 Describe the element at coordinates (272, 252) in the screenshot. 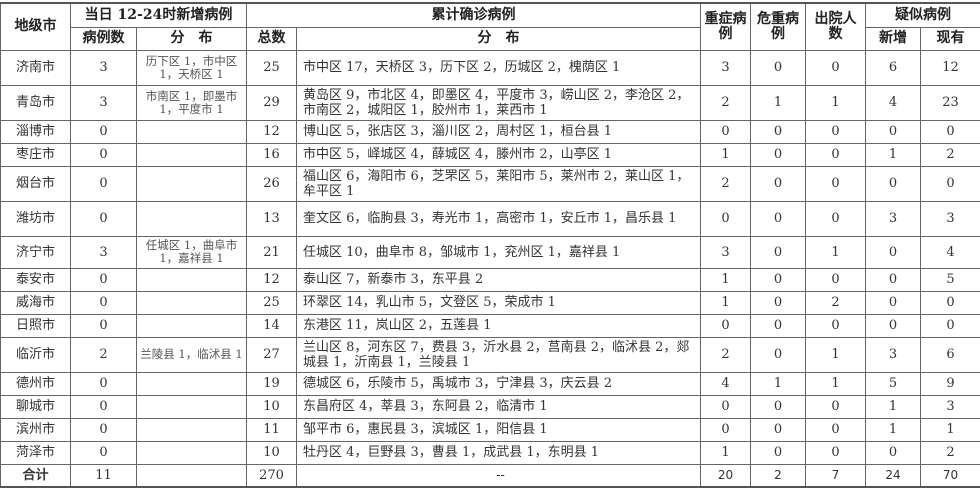

I see `cum-total-cell: 21` at that location.